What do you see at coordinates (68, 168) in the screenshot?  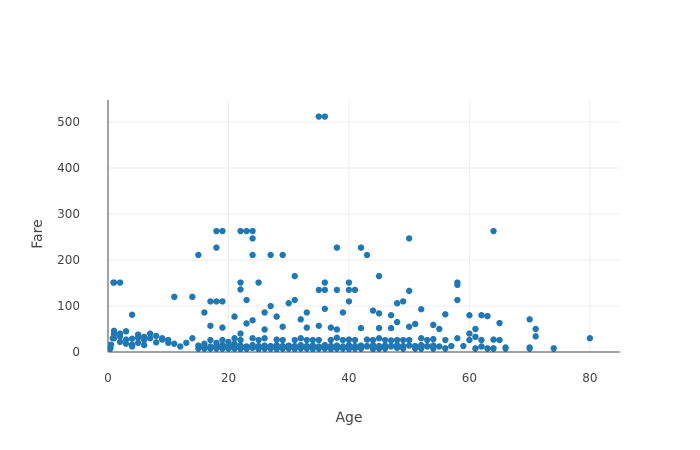 I see `y-tick-label: 400` at bounding box center [68, 168].